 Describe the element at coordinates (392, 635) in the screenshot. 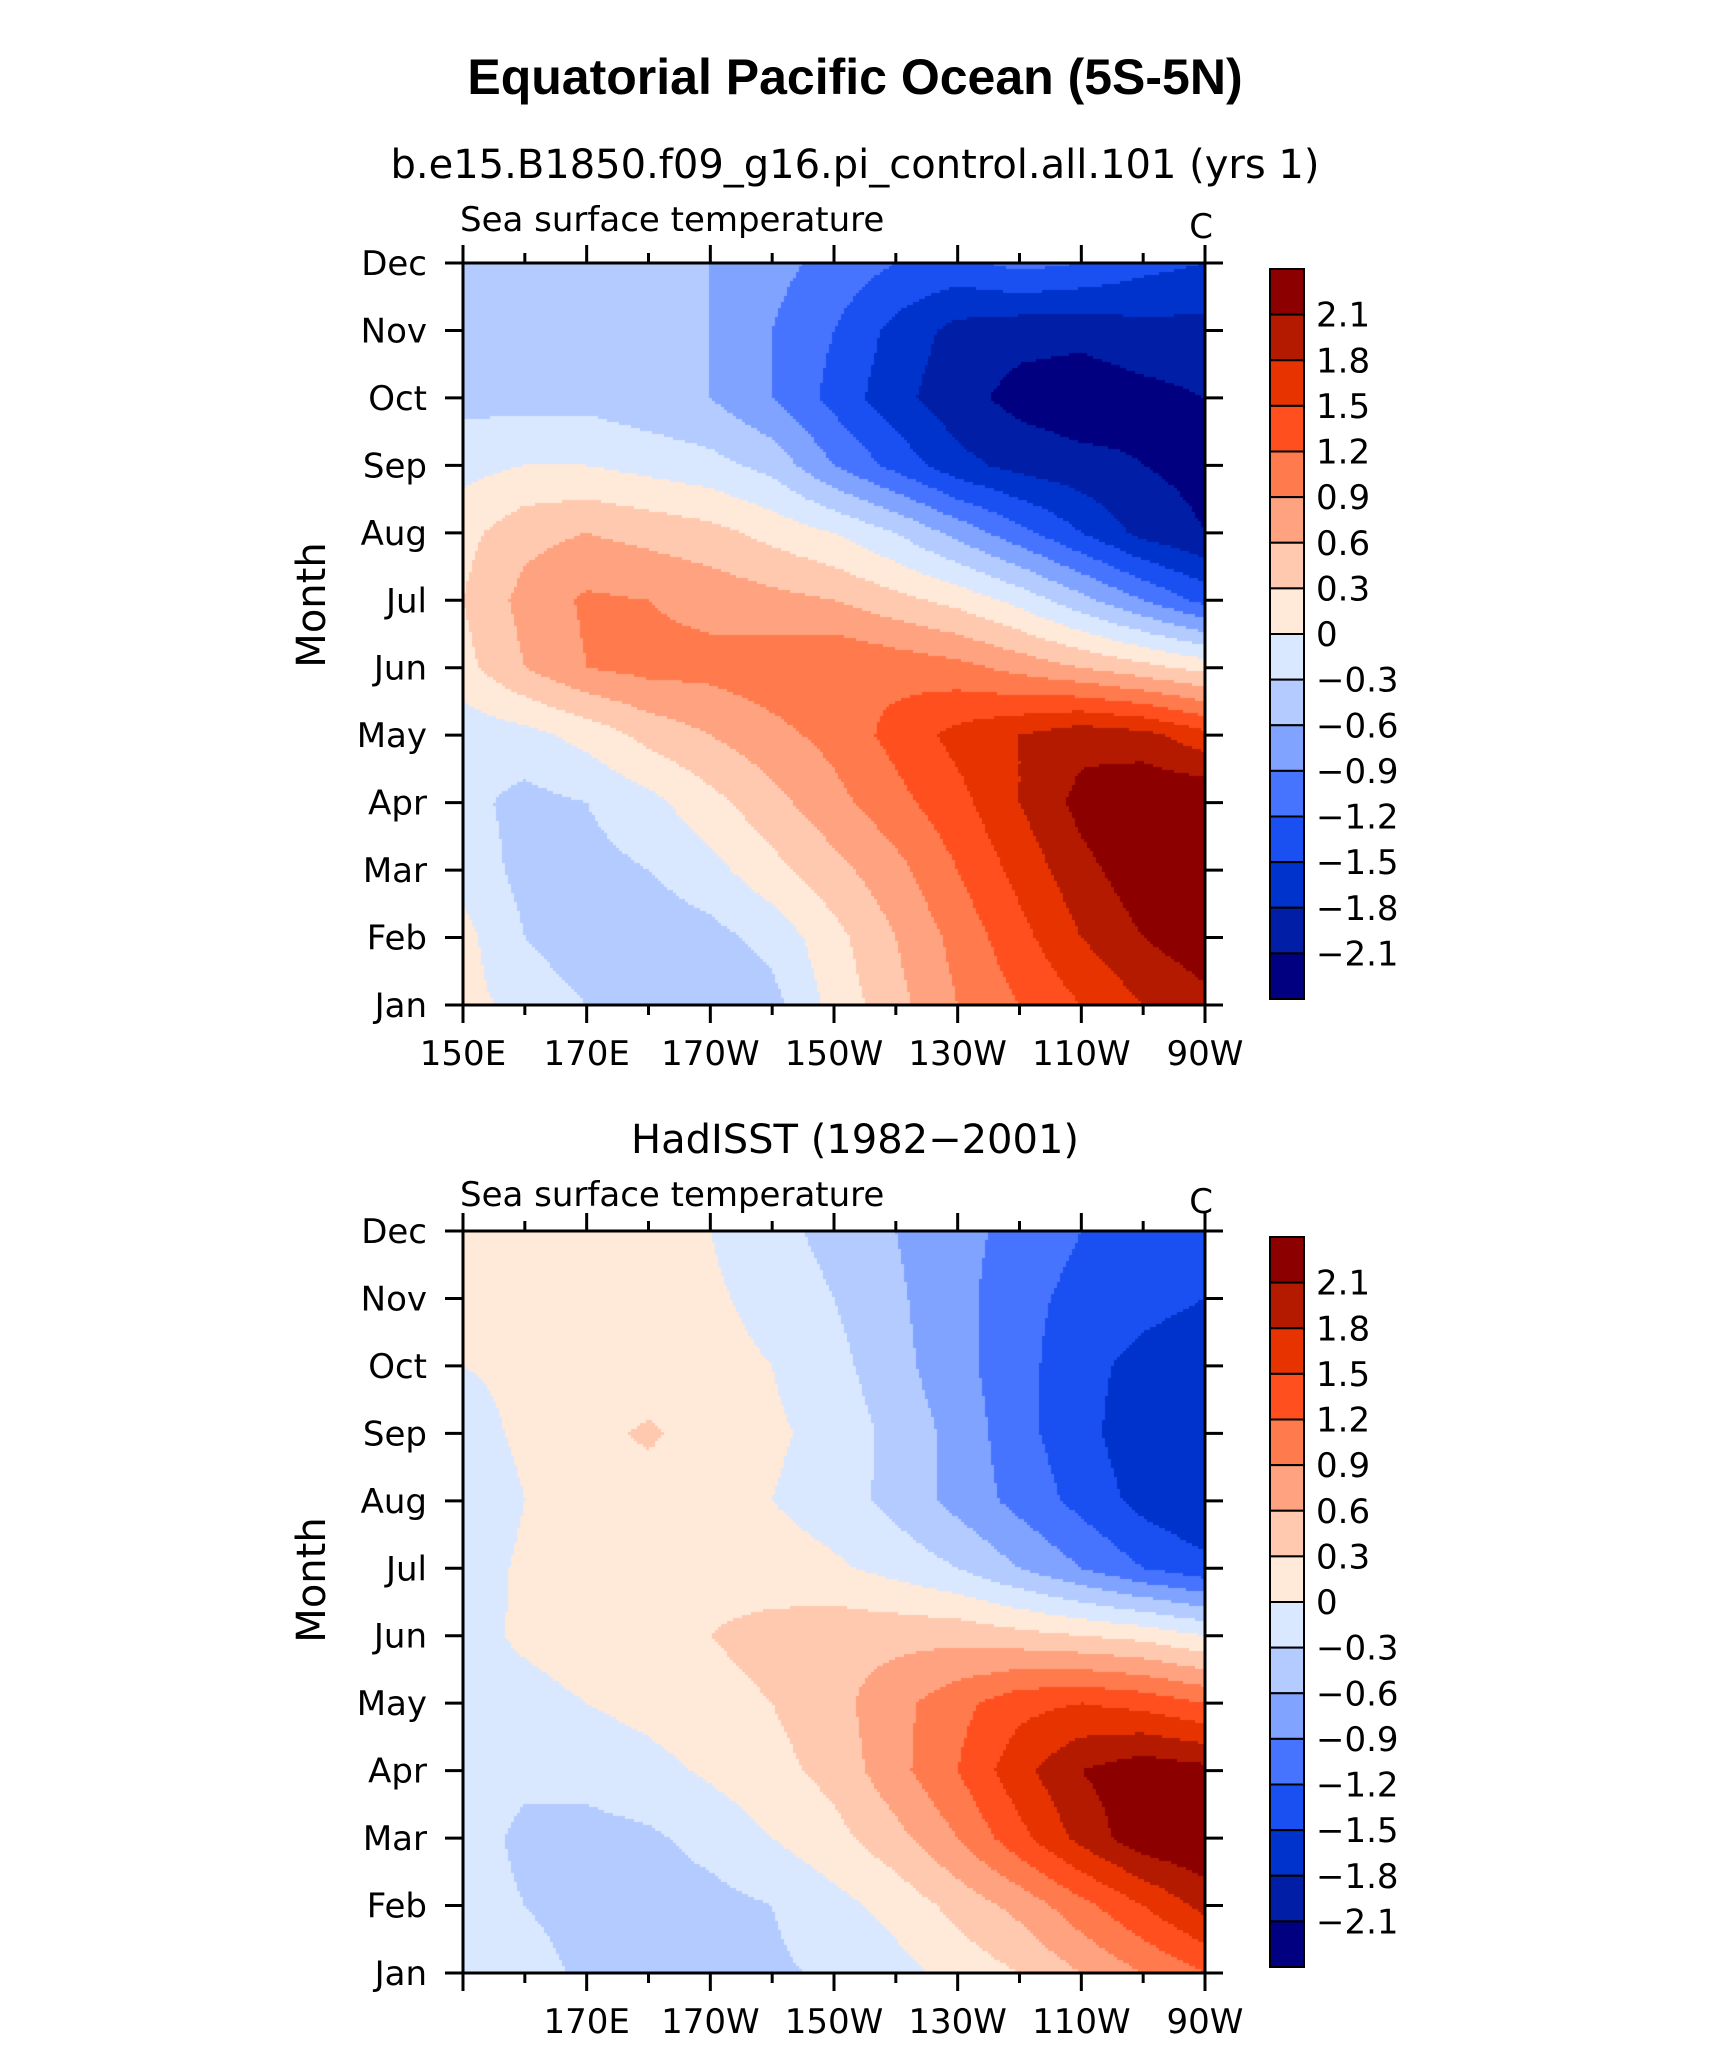

I see `y-tick-labels: Jan Feb Mar Apr May Jun Jul Aug Sep Oct Nov Dec` at that location.